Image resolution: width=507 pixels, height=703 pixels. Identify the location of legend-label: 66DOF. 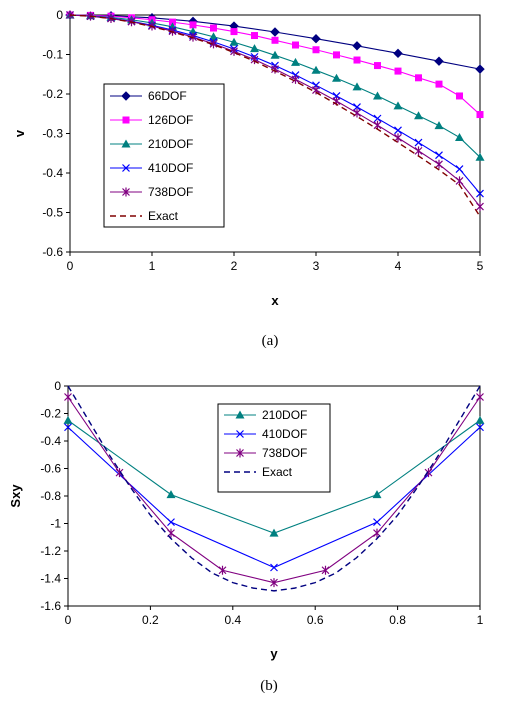
(167, 96).